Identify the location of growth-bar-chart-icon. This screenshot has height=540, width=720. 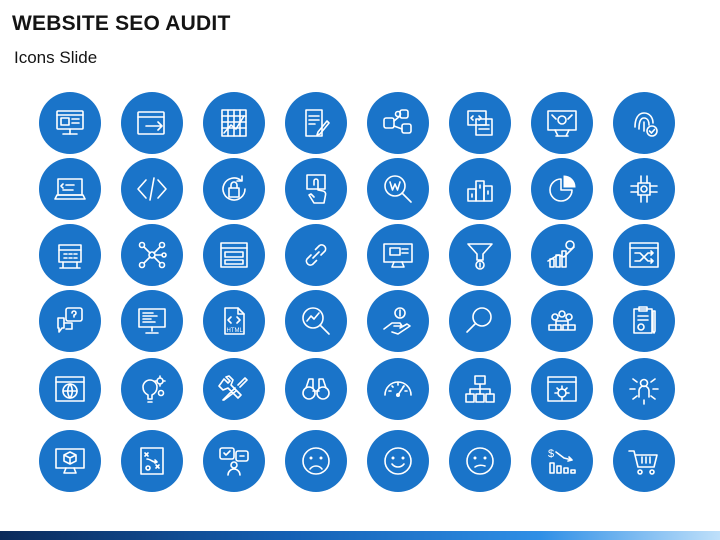
(562, 255).